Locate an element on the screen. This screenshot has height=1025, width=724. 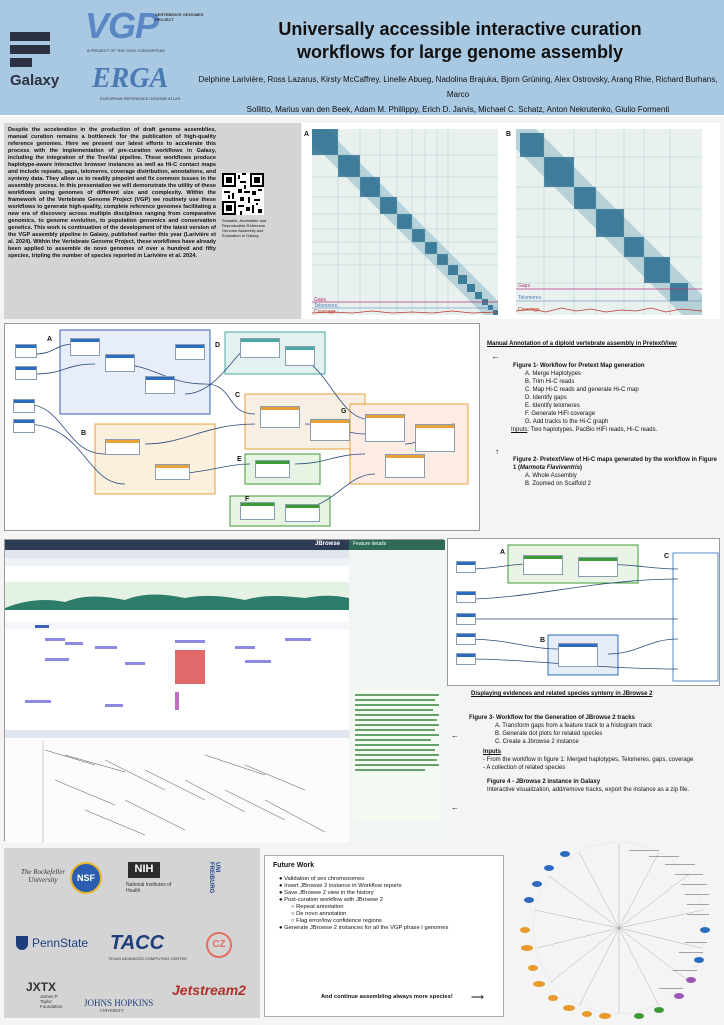
pretext-workflow-figure: A B C D E F G is located at coordinates (242, 427).